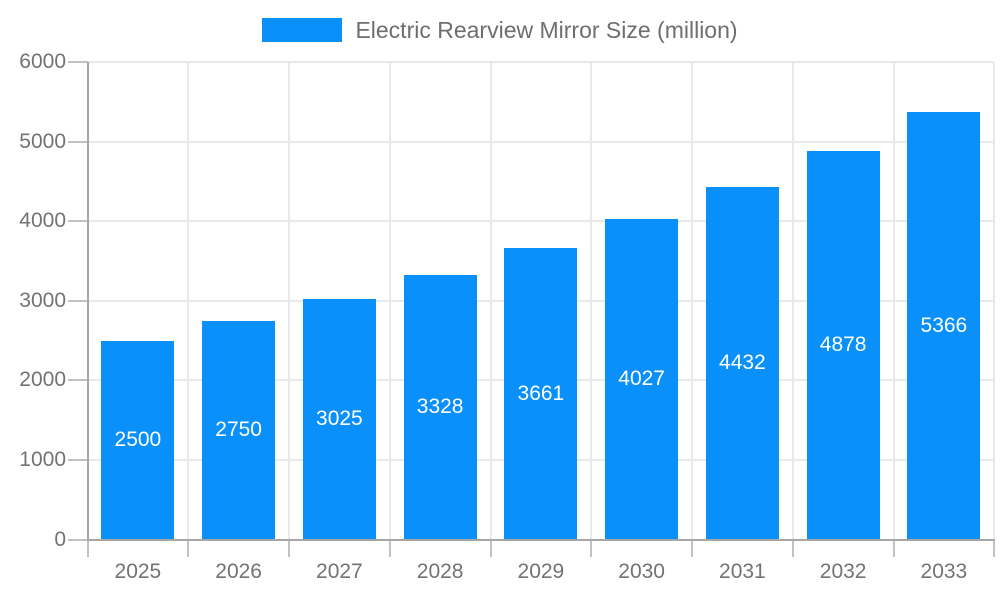  What do you see at coordinates (42, 380) in the screenshot?
I see `y-axis-label: 2000` at bounding box center [42, 380].